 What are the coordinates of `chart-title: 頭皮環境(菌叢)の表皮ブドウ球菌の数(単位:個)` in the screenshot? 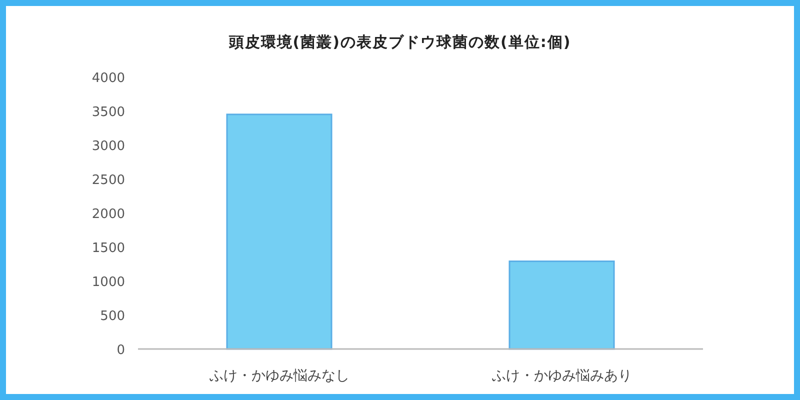 It's located at (400, 42).